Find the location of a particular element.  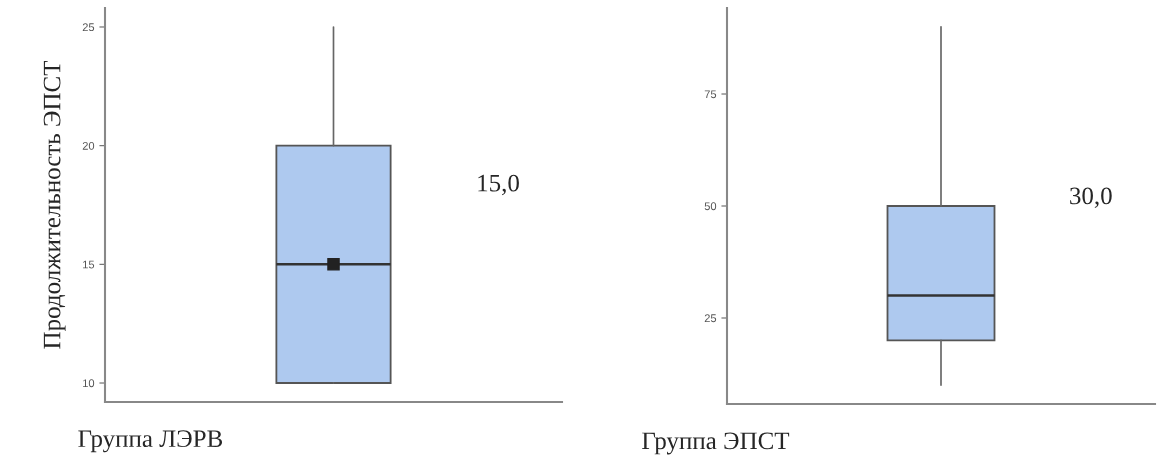

annotation: 30,0 is located at coordinates (1091, 197).